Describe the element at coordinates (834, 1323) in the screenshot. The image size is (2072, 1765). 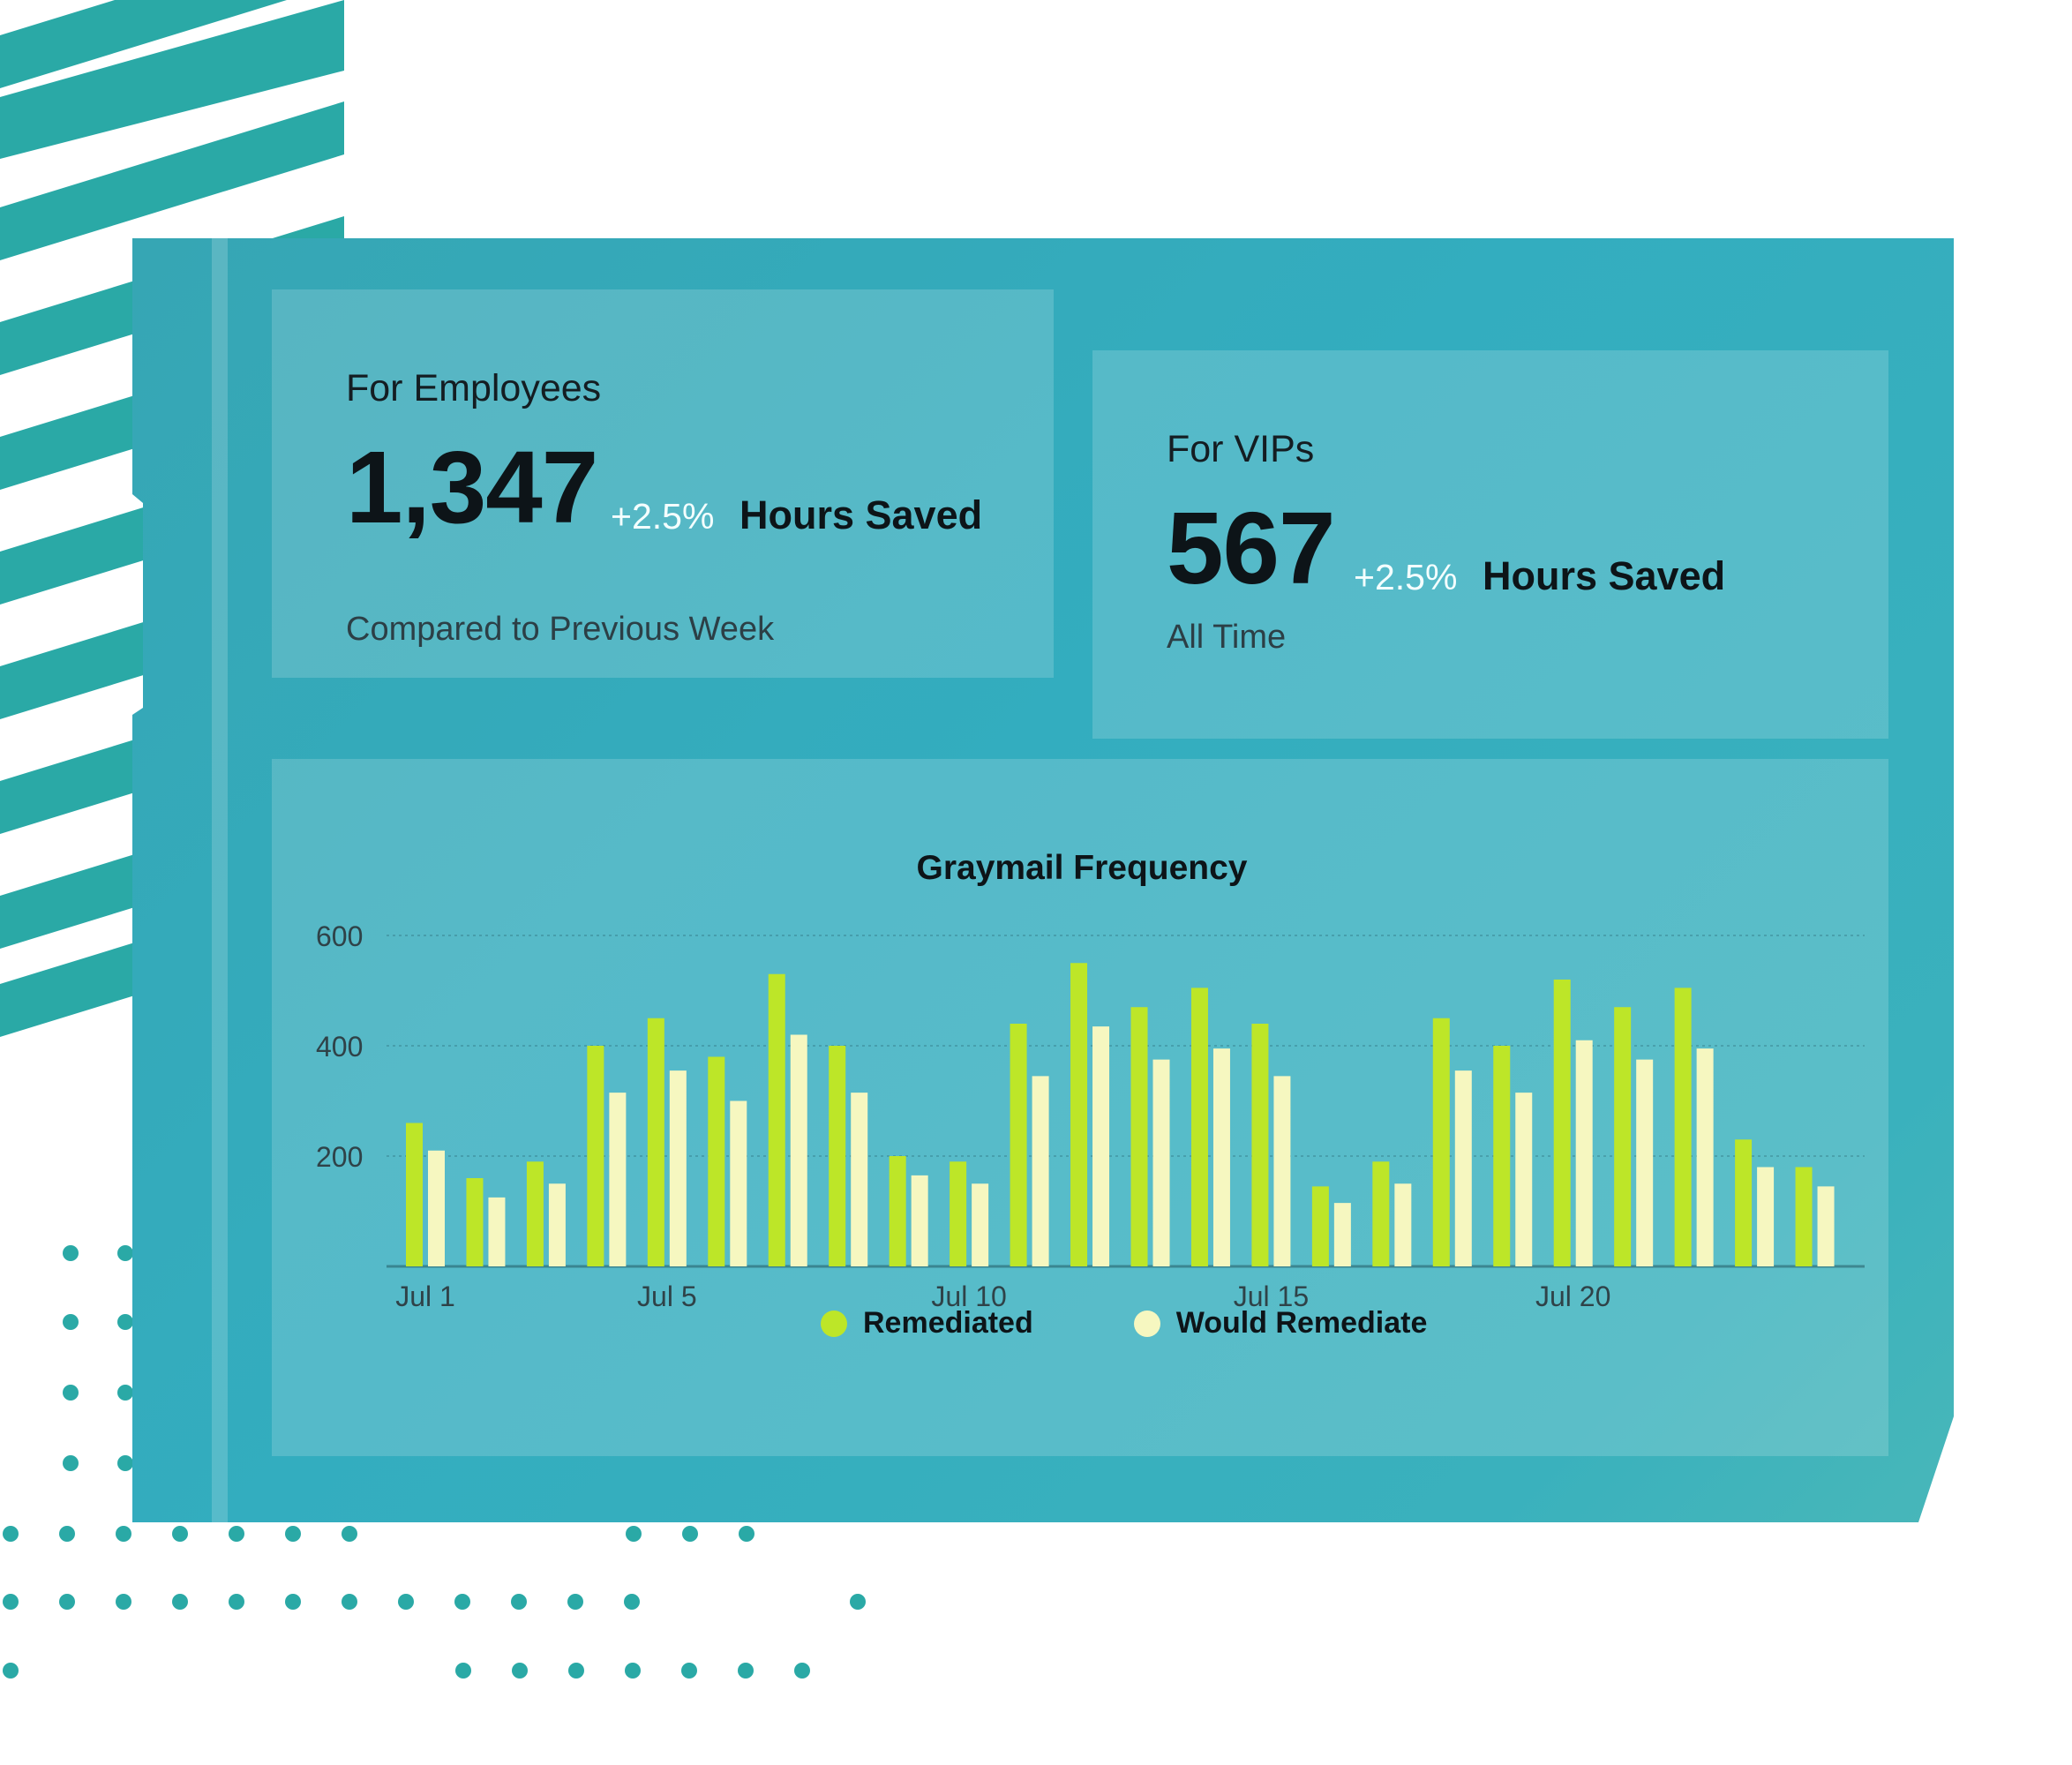
I see `legend-remediated-swatch` at that location.